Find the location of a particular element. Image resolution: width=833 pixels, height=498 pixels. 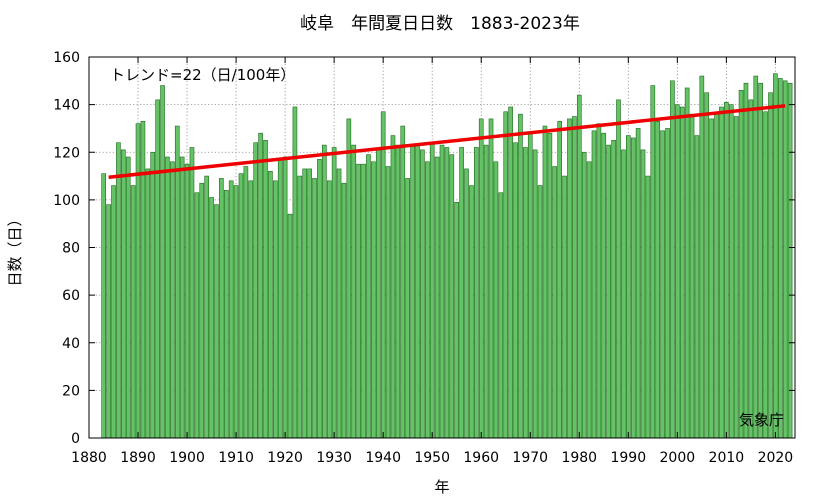

y-tick-label: 140 is located at coordinates (66, 106).